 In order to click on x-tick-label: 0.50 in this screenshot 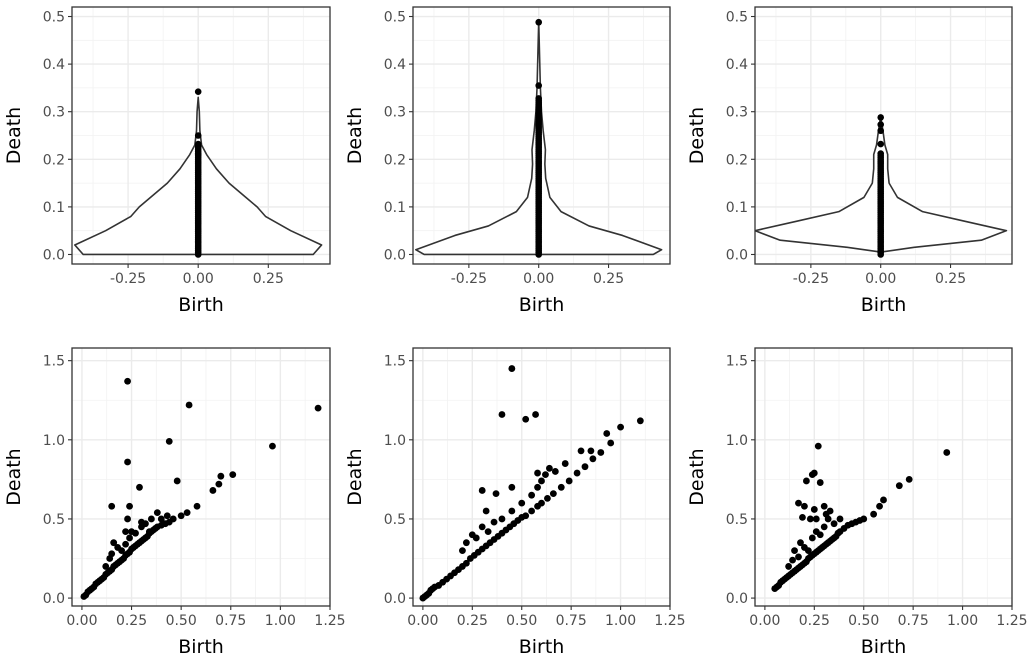, I will do `click(863, 621)`.